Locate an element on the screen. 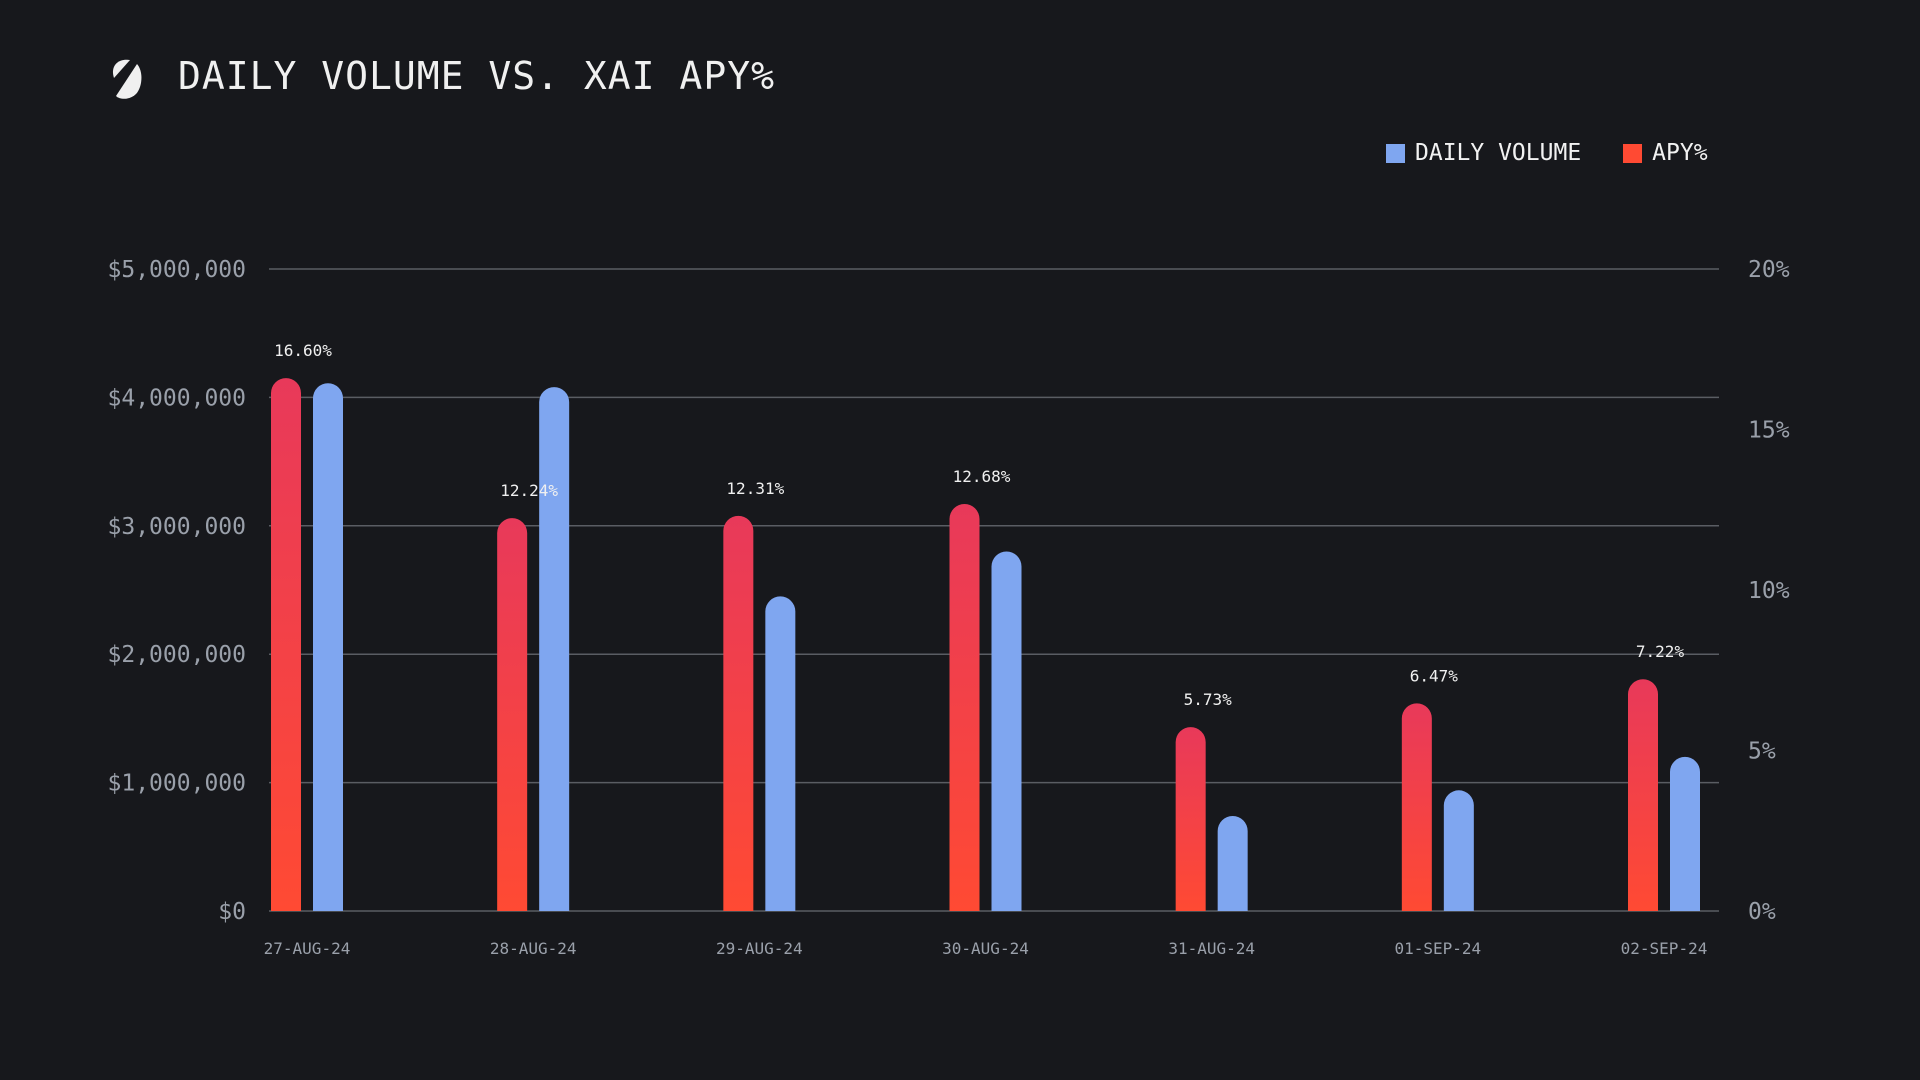  x-axis-tick: 30-AUG-24 is located at coordinates (985, 948).